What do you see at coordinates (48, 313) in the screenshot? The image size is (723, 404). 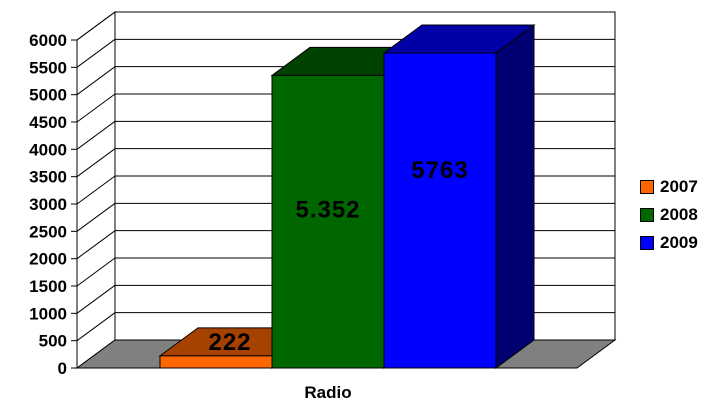 I see `y-tick-label-1000: 1000` at bounding box center [48, 313].